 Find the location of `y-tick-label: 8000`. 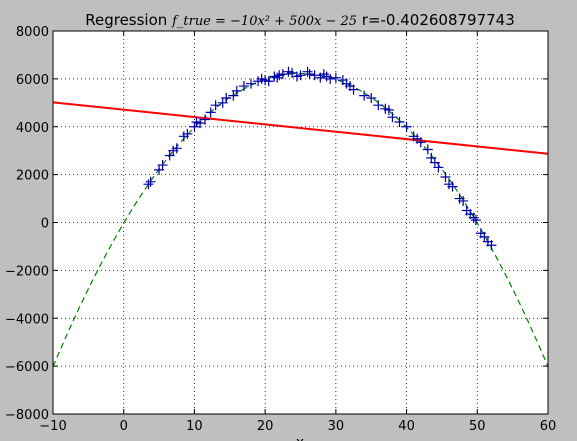

y-tick-label: 8000 is located at coordinates (32, 32).